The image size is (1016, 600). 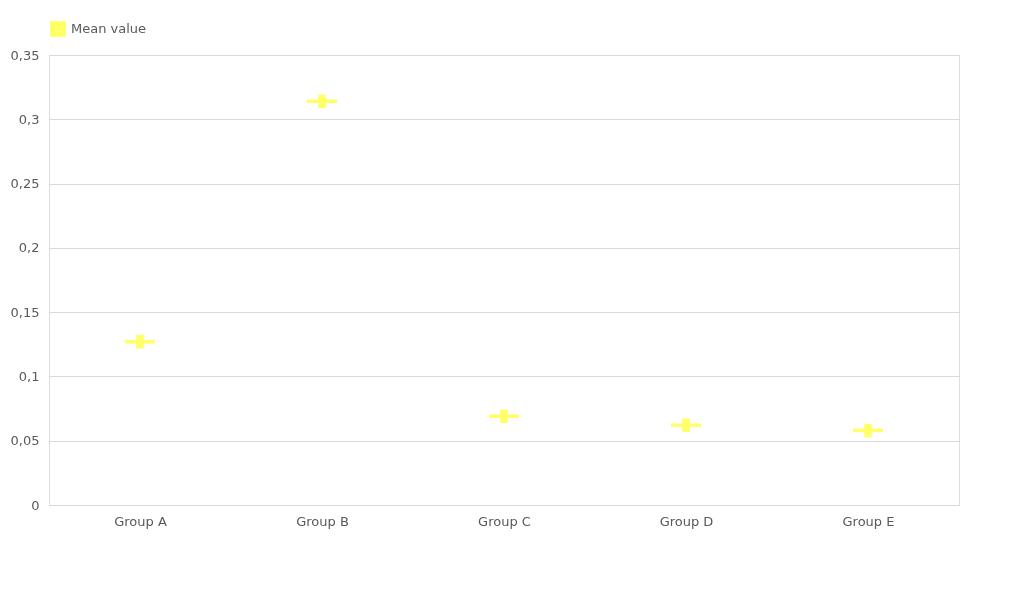 What do you see at coordinates (29, 248) in the screenshot?
I see `y-tick-label: 0,2` at bounding box center [29, 248].